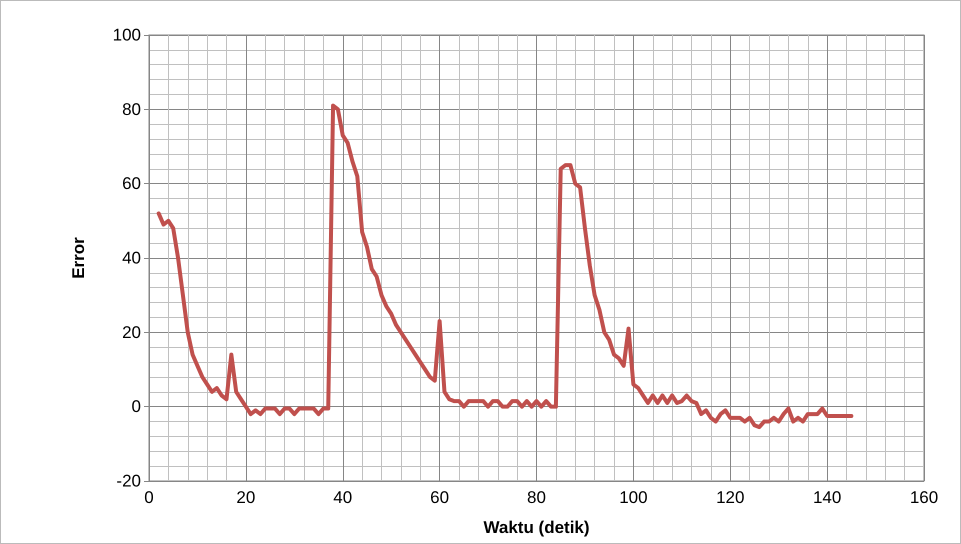 This screenshot has width=961, height=544. Describe the element at coordinates (924, 497) in the screenshot. I see `x-tick-label: 160` at that location.